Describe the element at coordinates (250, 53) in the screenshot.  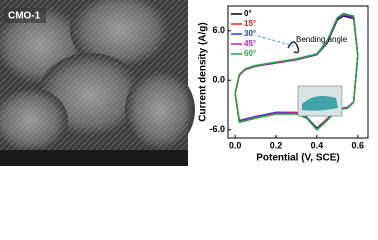
I see `legend-label: 60°` at that location.